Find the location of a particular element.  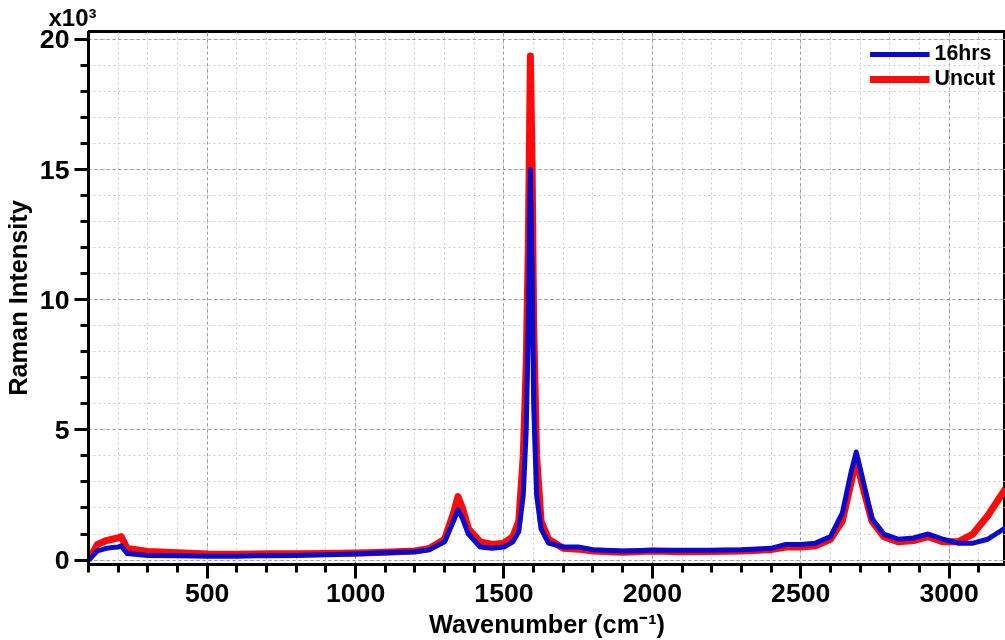

y-tick-label: 5 is located at coordinates (62, 429).